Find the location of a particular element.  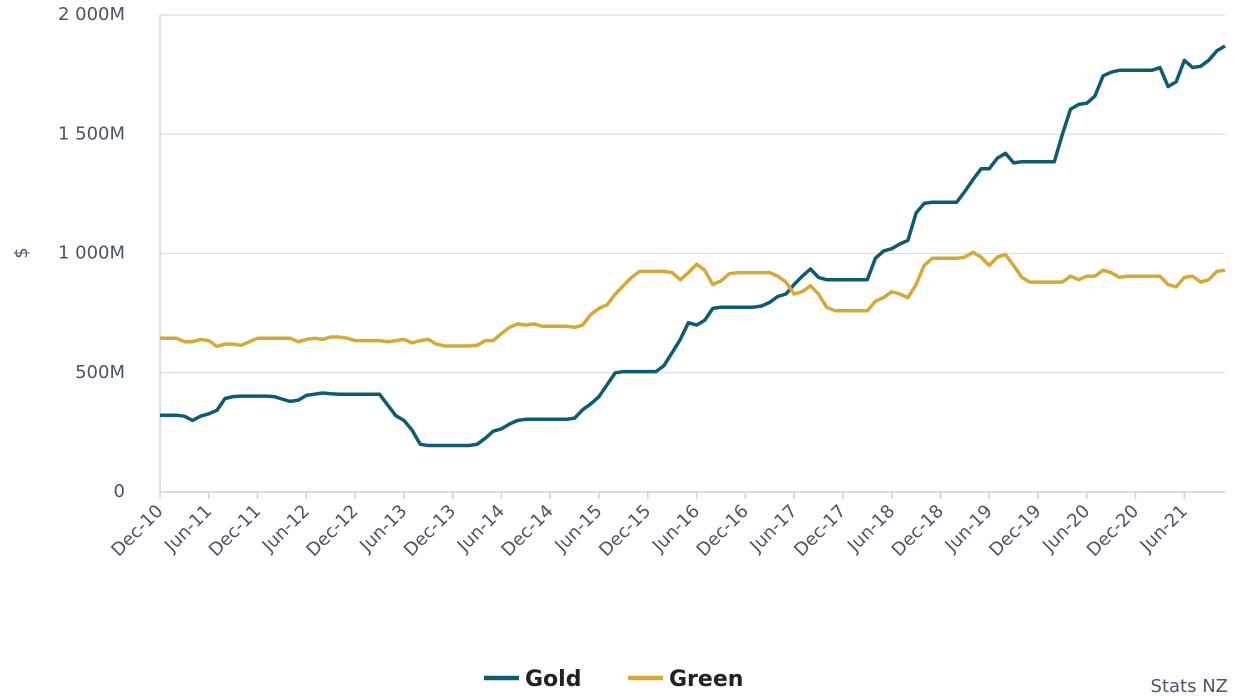

x-tick-label: Dec-11 is located at coordinates (235, 531).